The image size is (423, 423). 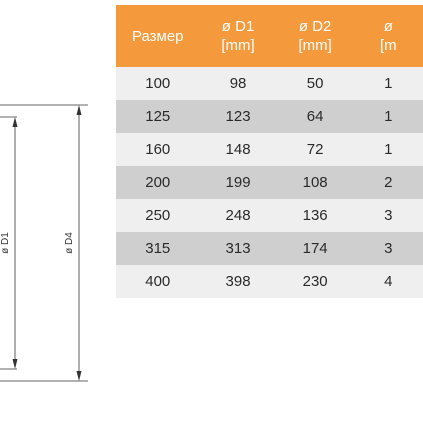 I want to click on d4-label: ø D4, so click(x=69, y=243).